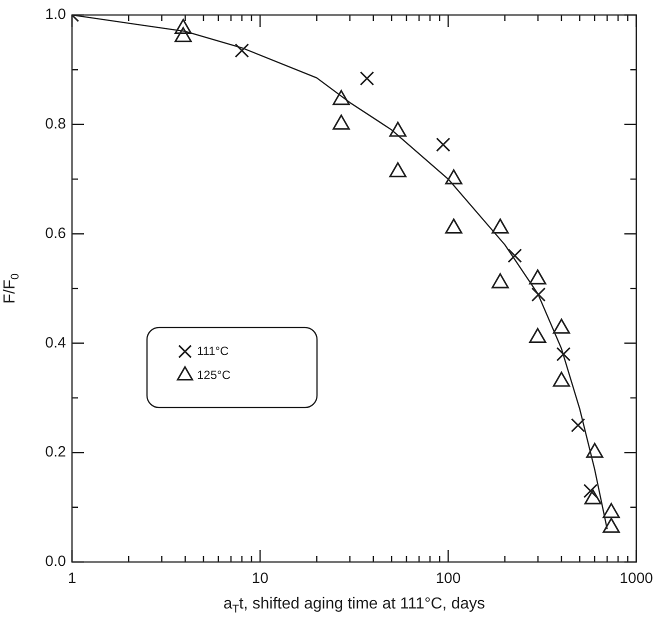  What do you see at coordinates (55, 124) in the screenshot?
I see `y-tick-label: 0.8` at bounding box center [55, 124].